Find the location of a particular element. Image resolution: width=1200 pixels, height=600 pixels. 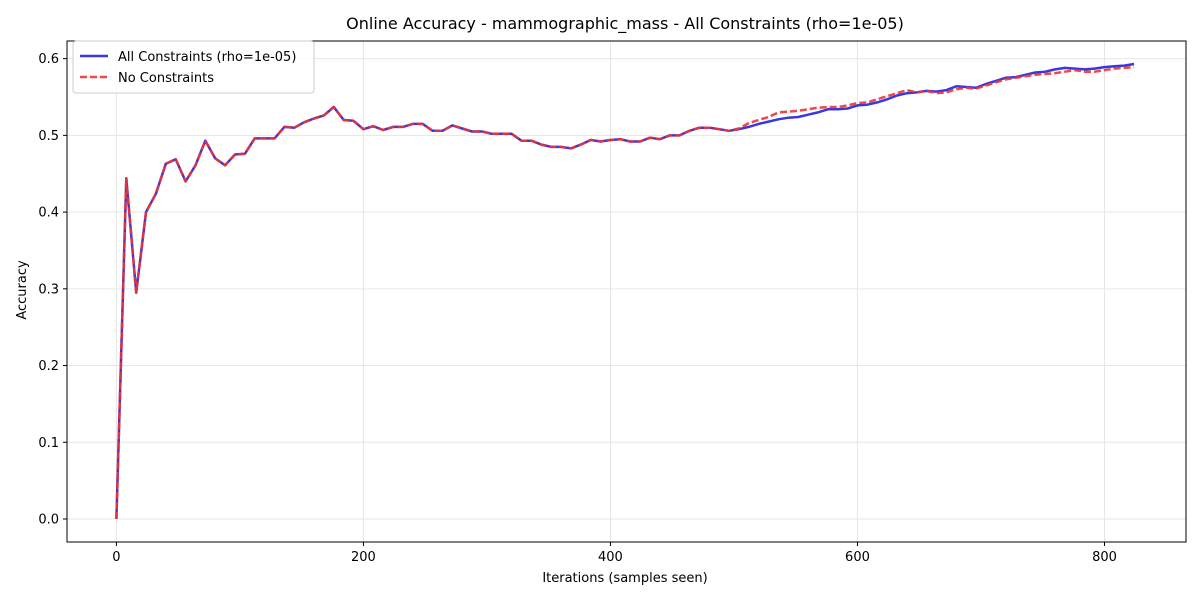

legend-box is located at coordinates (193, 67).